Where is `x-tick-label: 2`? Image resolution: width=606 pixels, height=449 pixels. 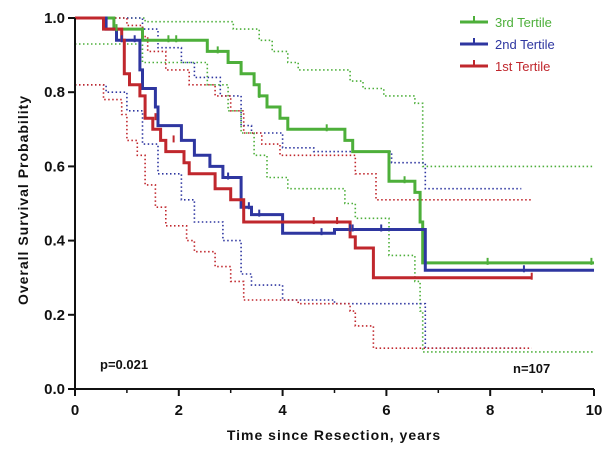 x-tick-label: 2 is located at coordinates (179, 410).